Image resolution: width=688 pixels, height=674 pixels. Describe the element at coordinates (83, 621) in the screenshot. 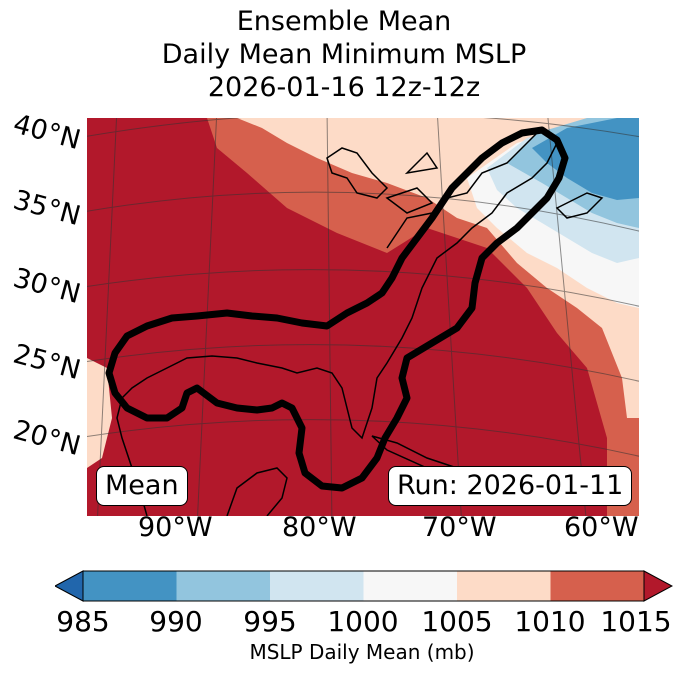

I see `cbar-tick-985: 985` at that location.